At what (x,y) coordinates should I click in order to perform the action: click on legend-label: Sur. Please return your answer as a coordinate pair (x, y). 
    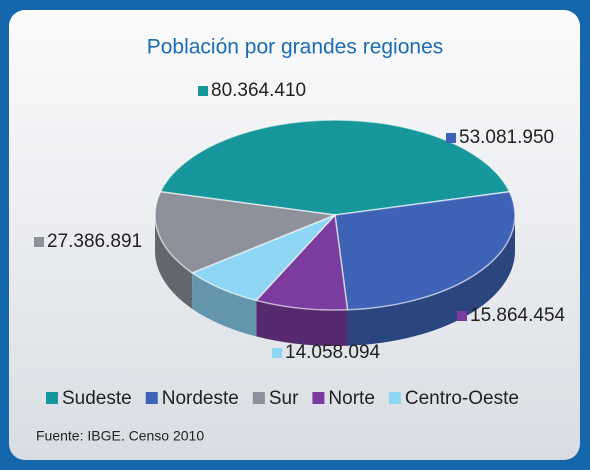
    Looking at the image, I should click on (284, 398).